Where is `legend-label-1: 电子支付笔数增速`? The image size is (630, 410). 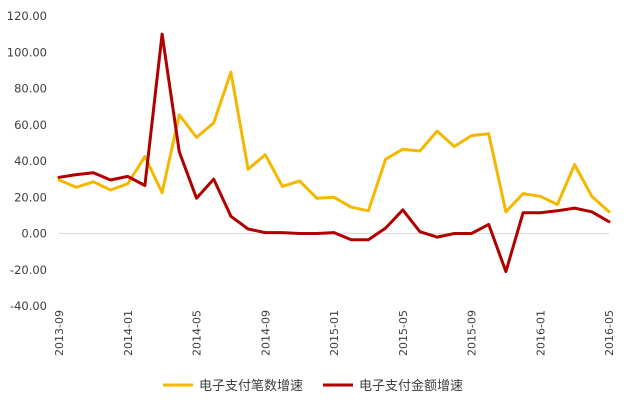 legend-label-1: 电子支付笔数增速 is located at coordinates (251, 386).